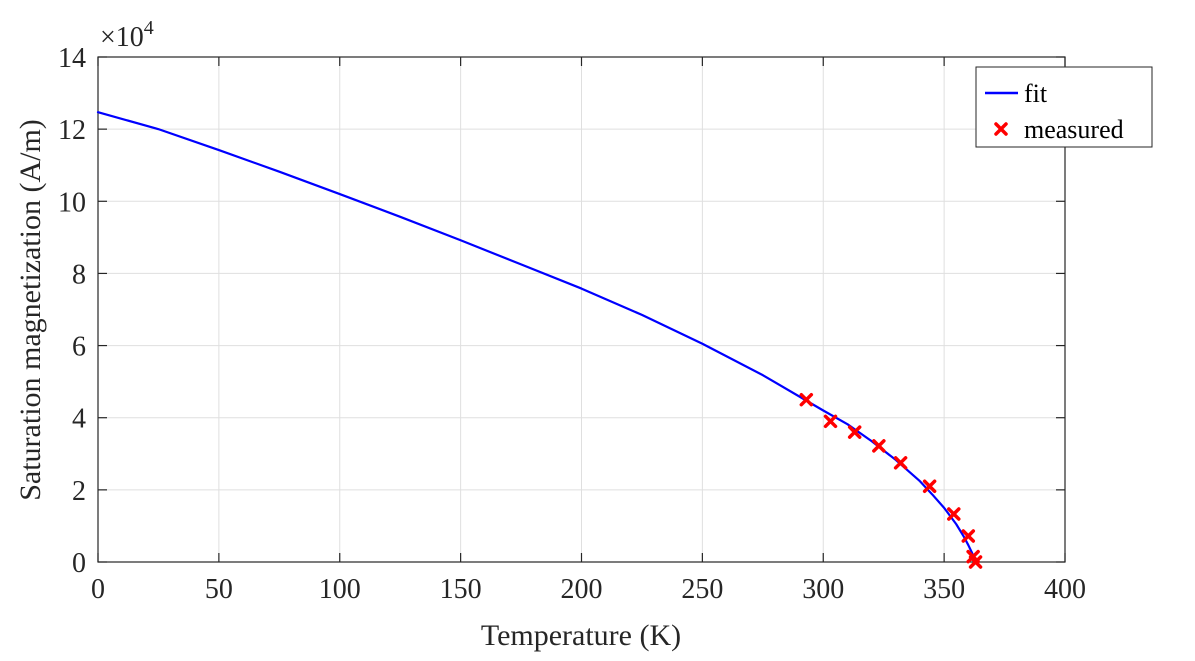  Describe the element at coordinates (944, 589) in the screenshot. I see `x-tick-label: 350` at that location.